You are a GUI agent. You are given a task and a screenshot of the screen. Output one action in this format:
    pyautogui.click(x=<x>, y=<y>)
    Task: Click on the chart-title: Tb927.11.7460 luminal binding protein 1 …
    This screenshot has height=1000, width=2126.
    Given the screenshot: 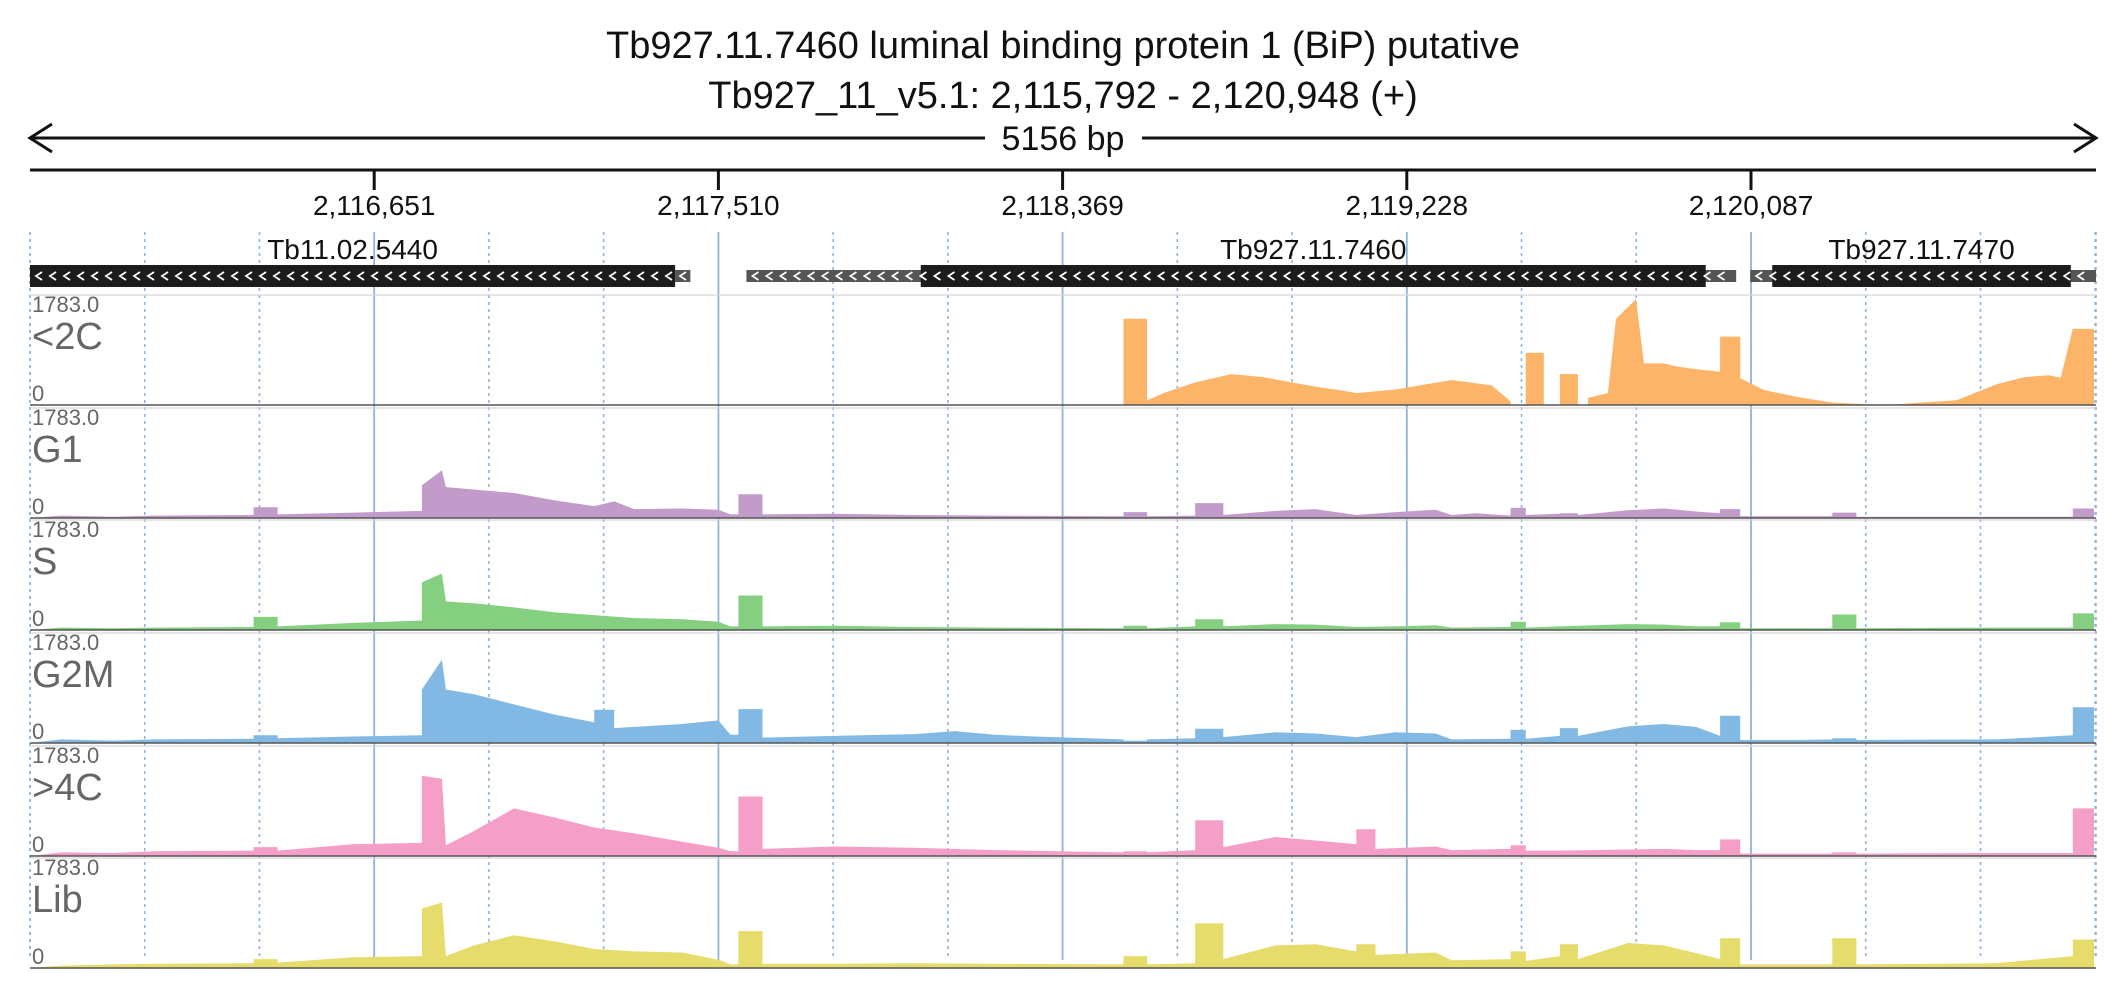 What is the action you would take?
    pyautogui.click(x=1063, y=46)
    